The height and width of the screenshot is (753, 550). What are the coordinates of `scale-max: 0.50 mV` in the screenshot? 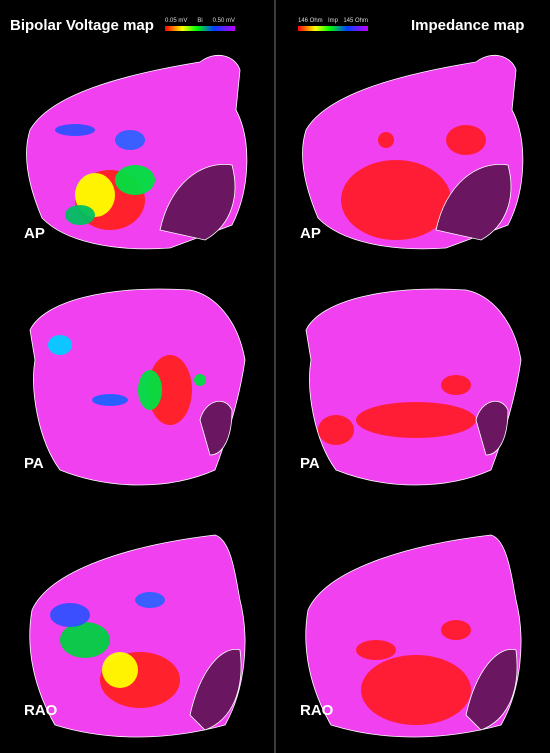 It's located at (224, 21).